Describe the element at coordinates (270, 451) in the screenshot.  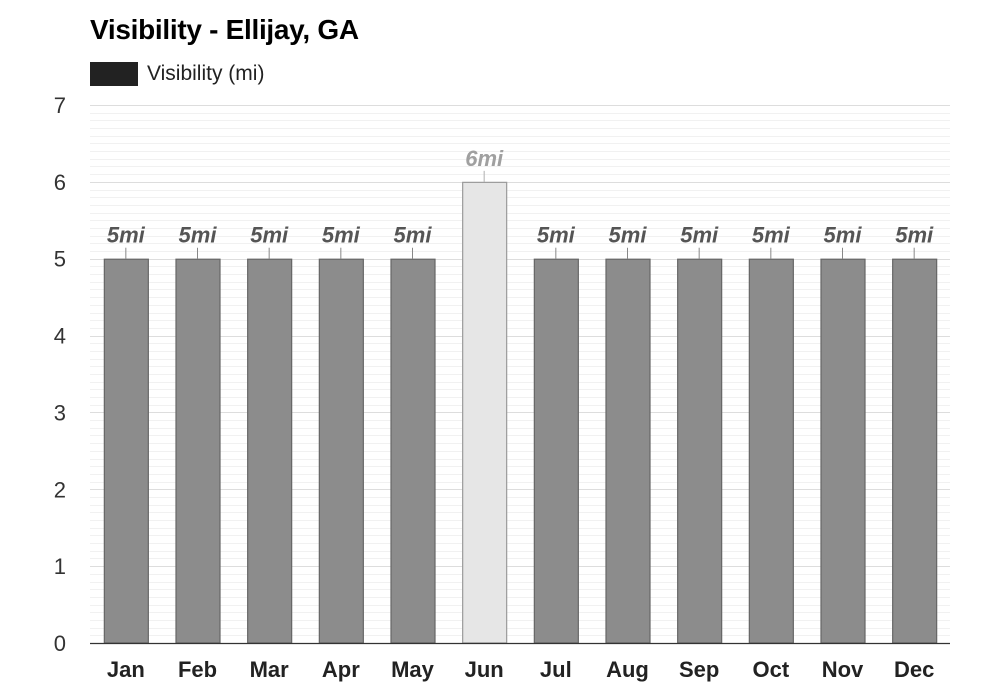
I see `bar-mar` at that location.